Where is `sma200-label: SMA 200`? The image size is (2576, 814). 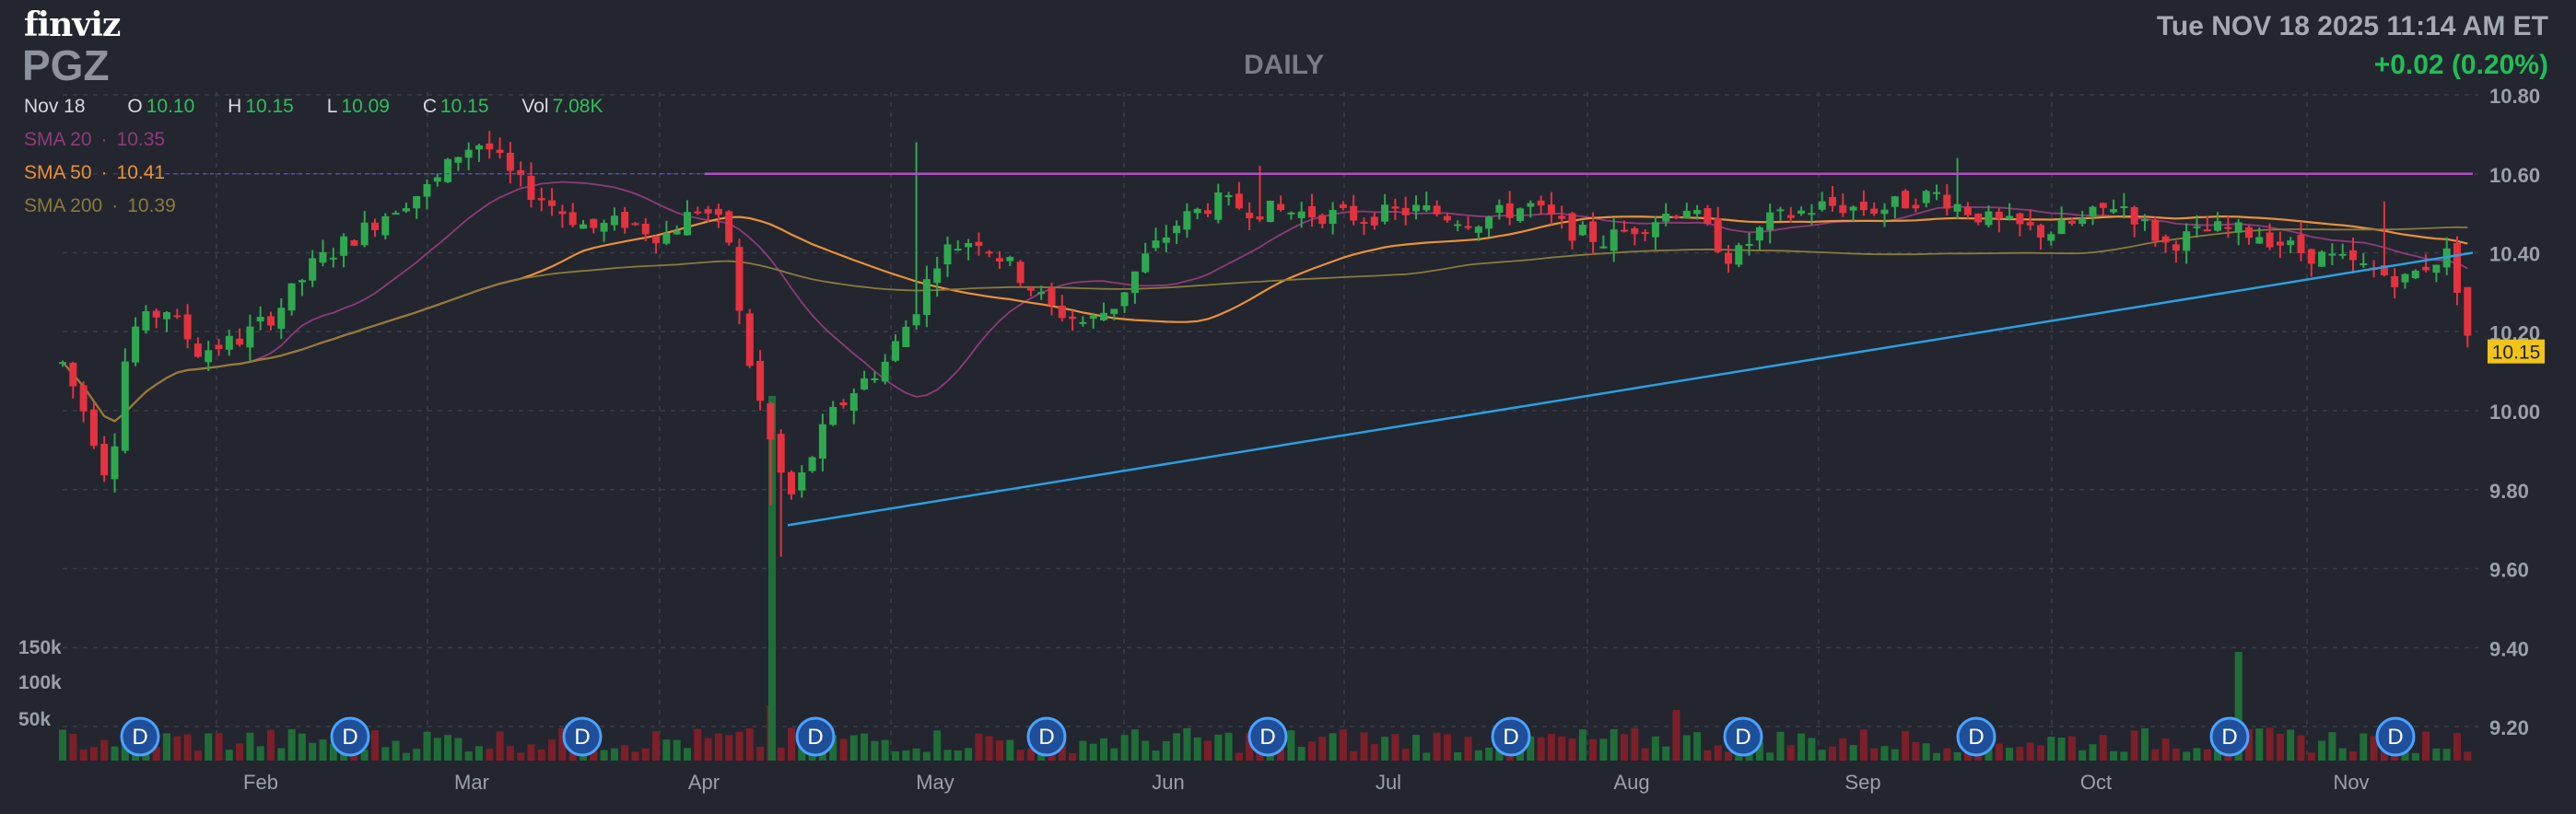
sma200-label: SMA 200 is located at coordinates (63, 205).